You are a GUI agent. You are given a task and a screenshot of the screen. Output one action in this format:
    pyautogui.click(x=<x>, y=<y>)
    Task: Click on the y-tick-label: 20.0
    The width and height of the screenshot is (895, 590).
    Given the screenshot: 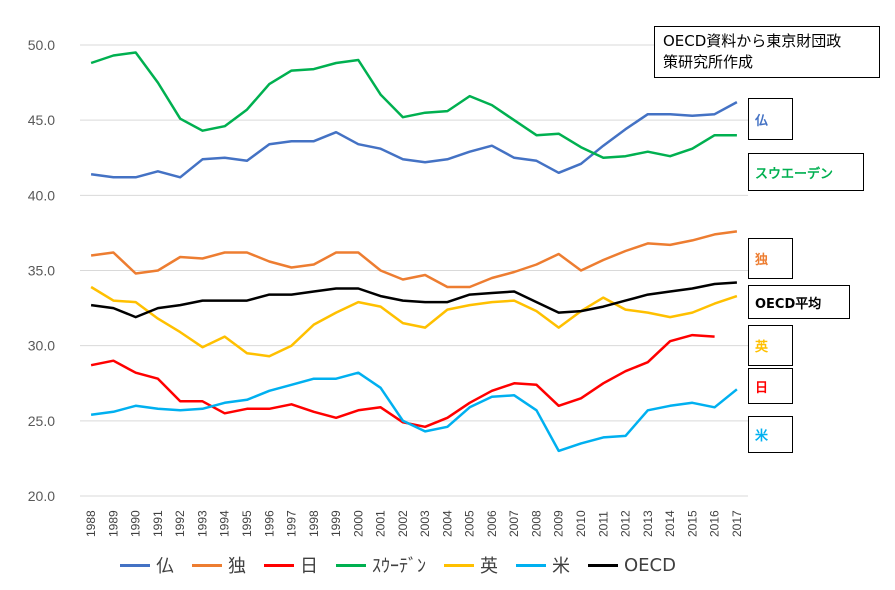 What is the action you would take?
    pyautogui.click(x=41, y=496)
    